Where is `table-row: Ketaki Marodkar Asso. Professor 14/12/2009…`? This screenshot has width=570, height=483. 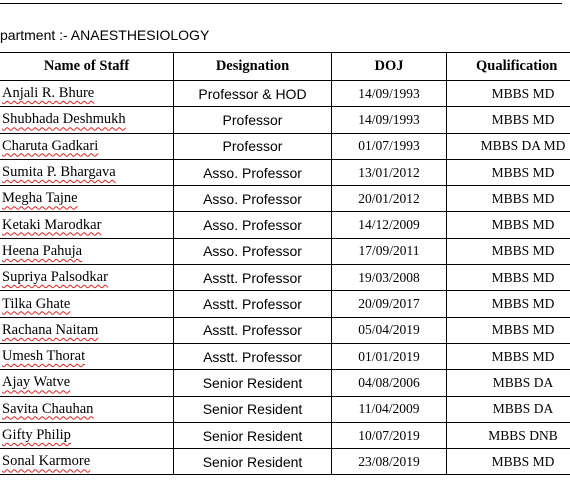 table-row: Ketaki Marodkar Asso. Professor 14/12/2009… is located at coordinates (285, 225).